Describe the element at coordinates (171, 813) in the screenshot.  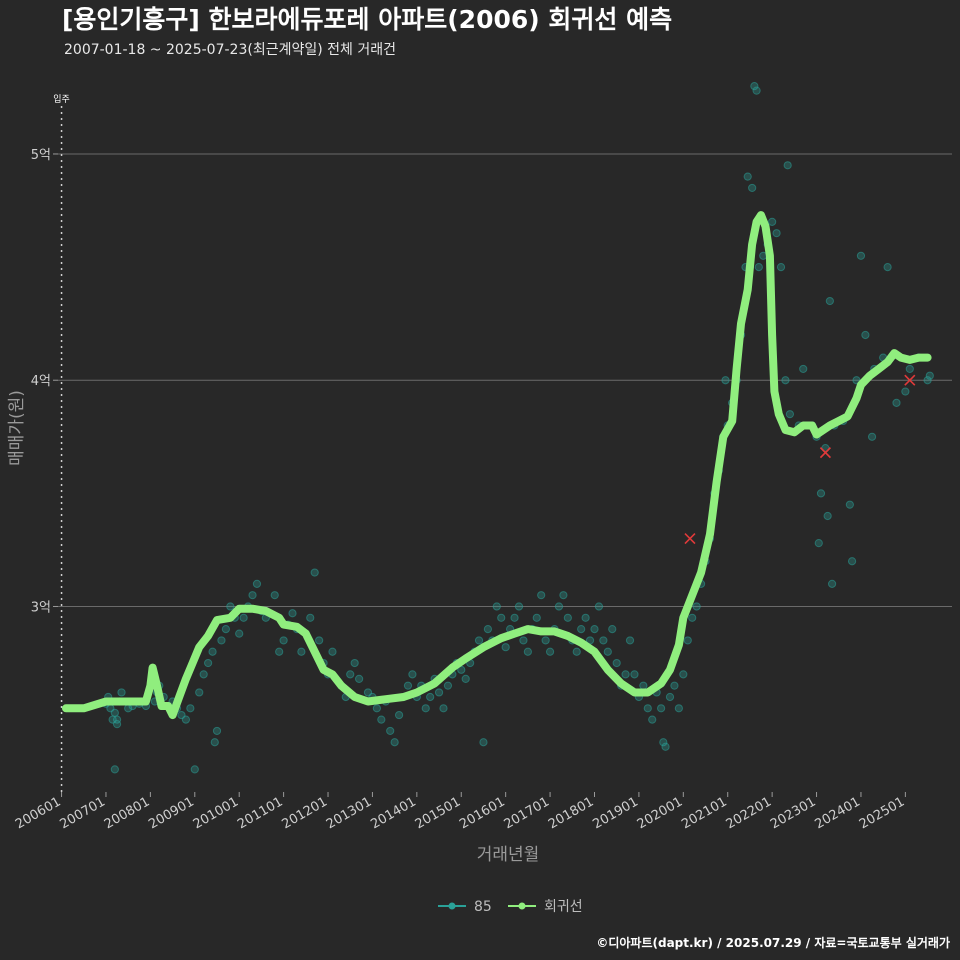
I see `x-tick-label-3: 200901` at that location.